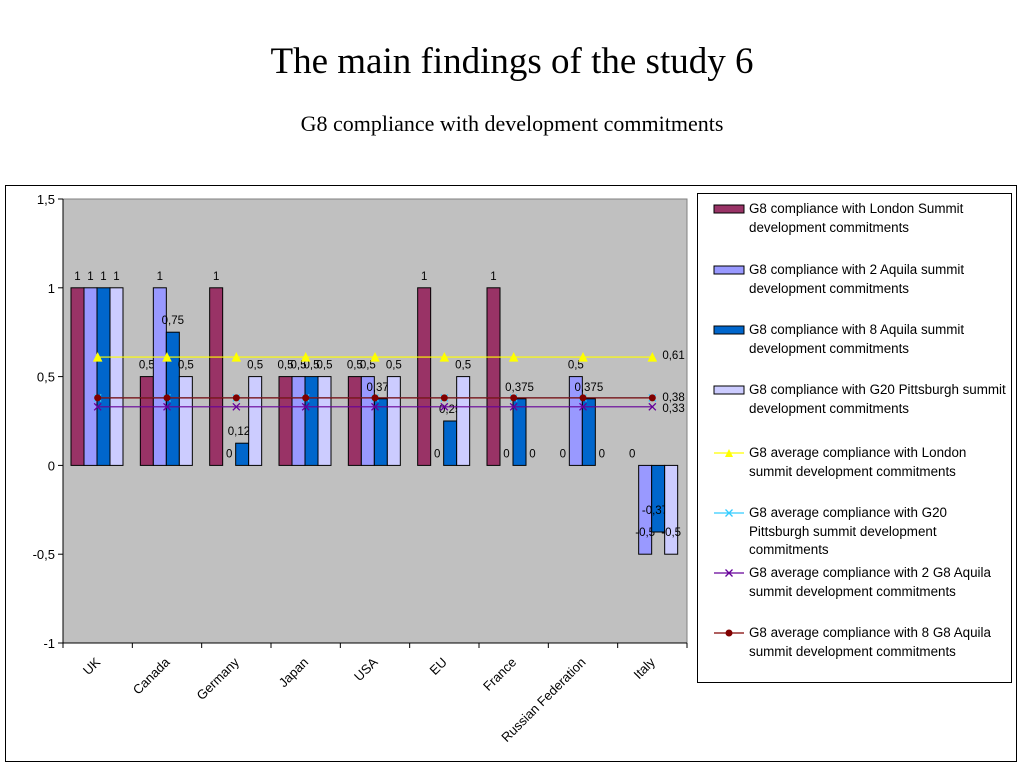  What do you see at coordinates (49, 643) in the screenshot?
I see `y-tick-label: -1` at bounding box center [49, 643].